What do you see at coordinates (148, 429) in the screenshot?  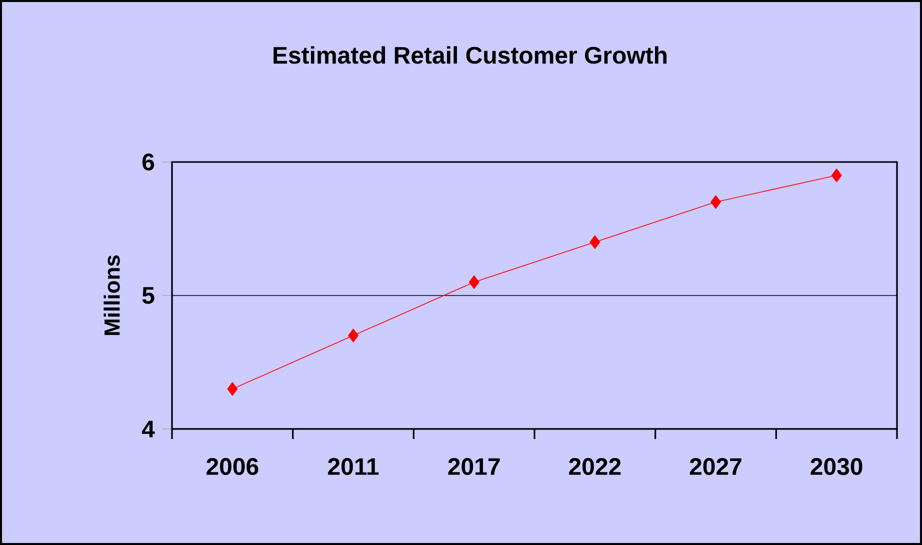 I see `y-tick-label: 4` at bounding box center [148, 429].